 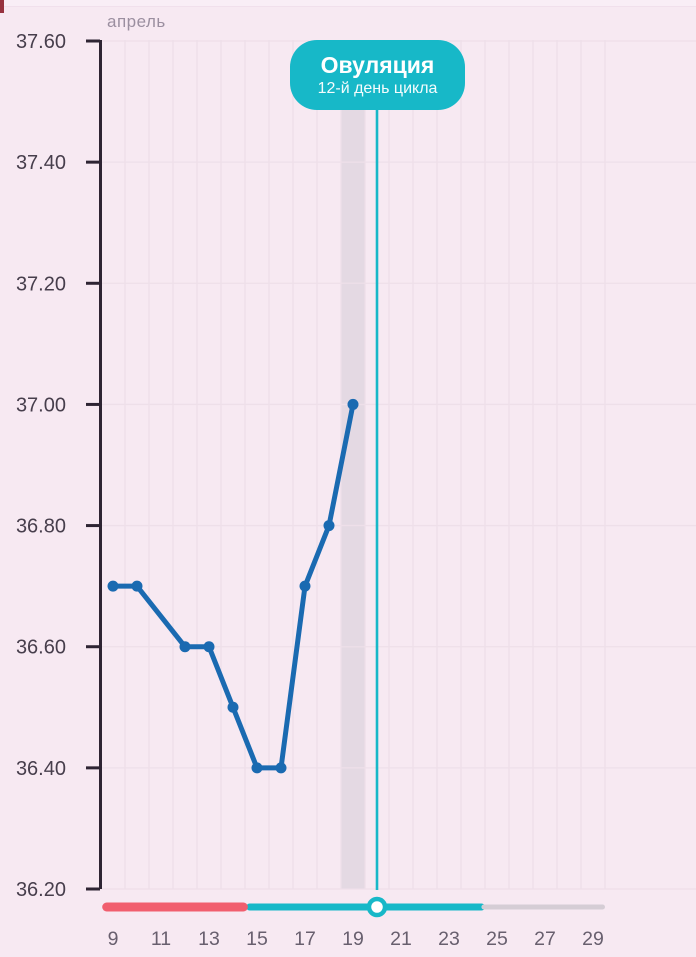 What do you see at coordinates (545, 939) in the screenshot?
I see `x-tick-label: 27` at bounding box center [545, 939].